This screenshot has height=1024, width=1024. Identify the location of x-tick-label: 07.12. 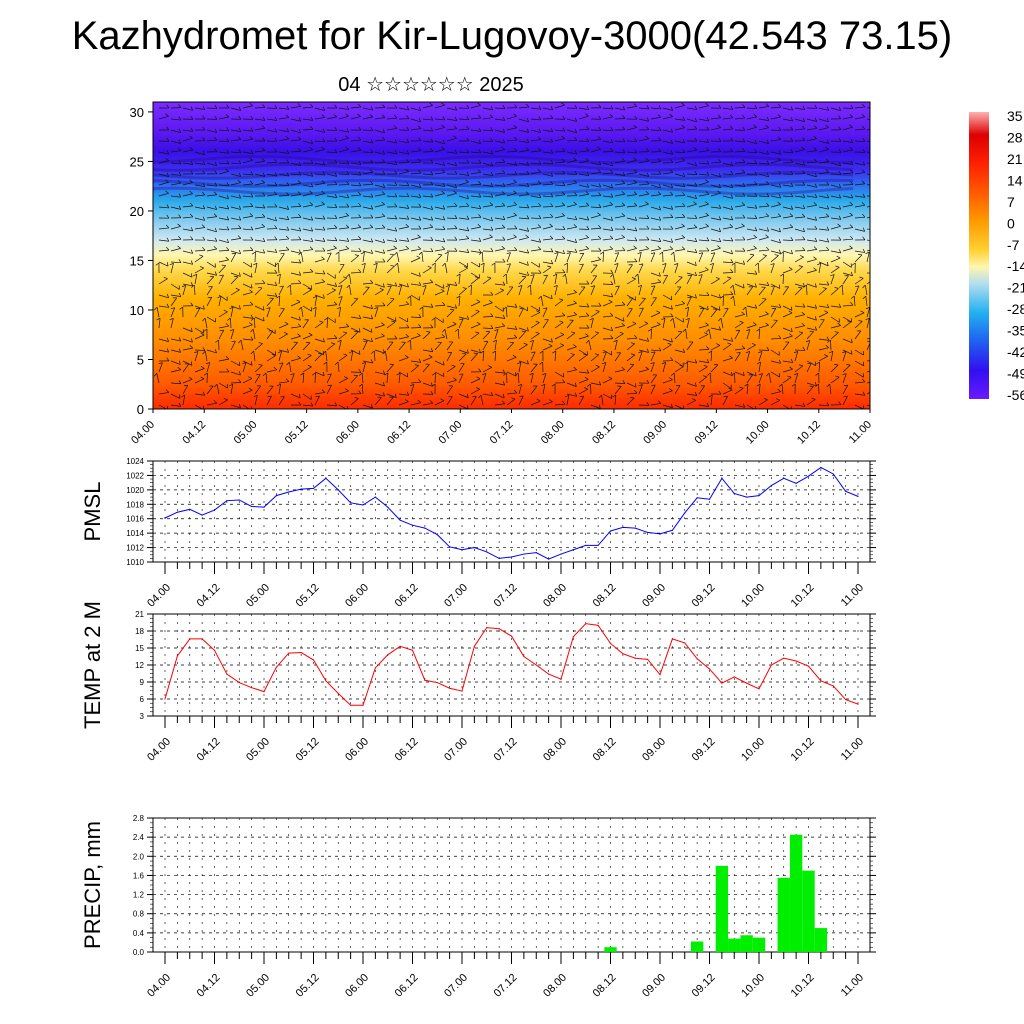
(506, 986).